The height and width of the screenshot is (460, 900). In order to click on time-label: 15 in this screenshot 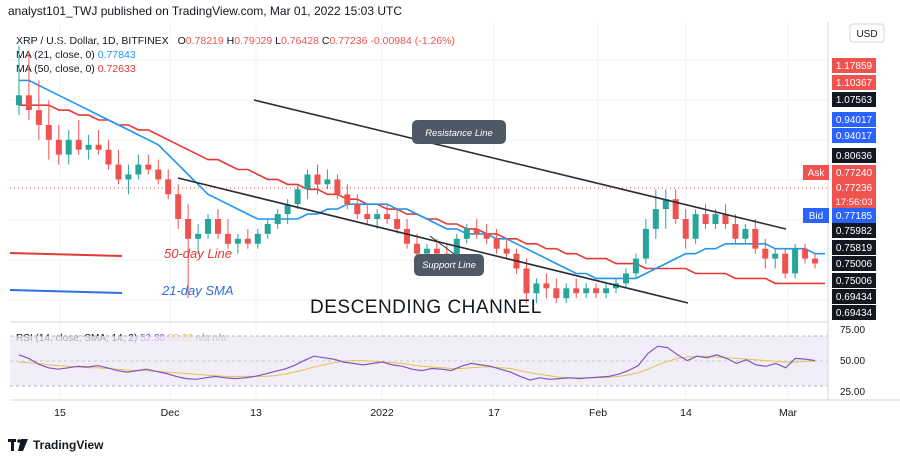, I will do `click(60, 413)`.